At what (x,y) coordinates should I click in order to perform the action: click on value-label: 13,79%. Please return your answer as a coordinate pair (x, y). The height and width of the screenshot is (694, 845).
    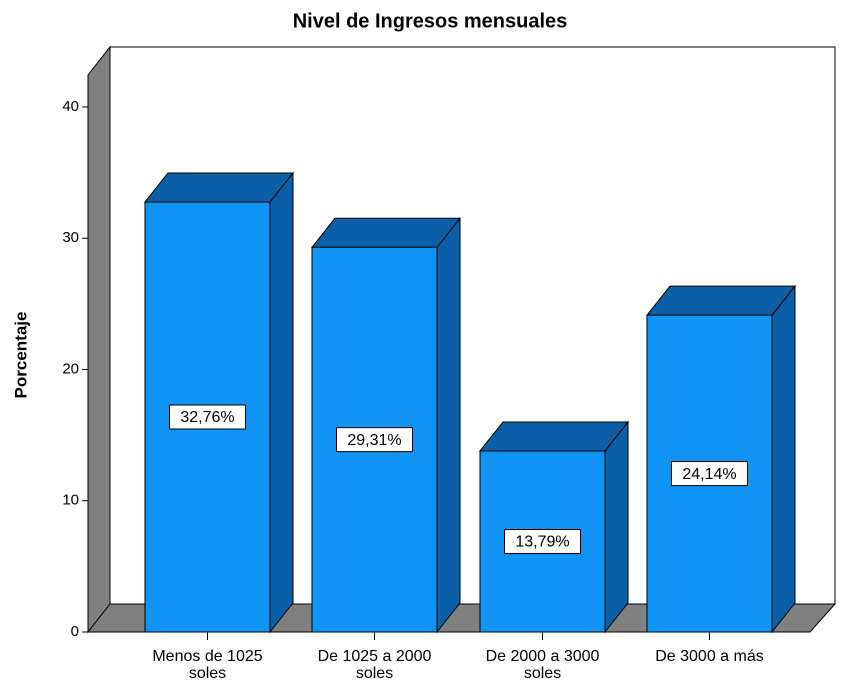
    Looking at the image, I should click on (542, 542).